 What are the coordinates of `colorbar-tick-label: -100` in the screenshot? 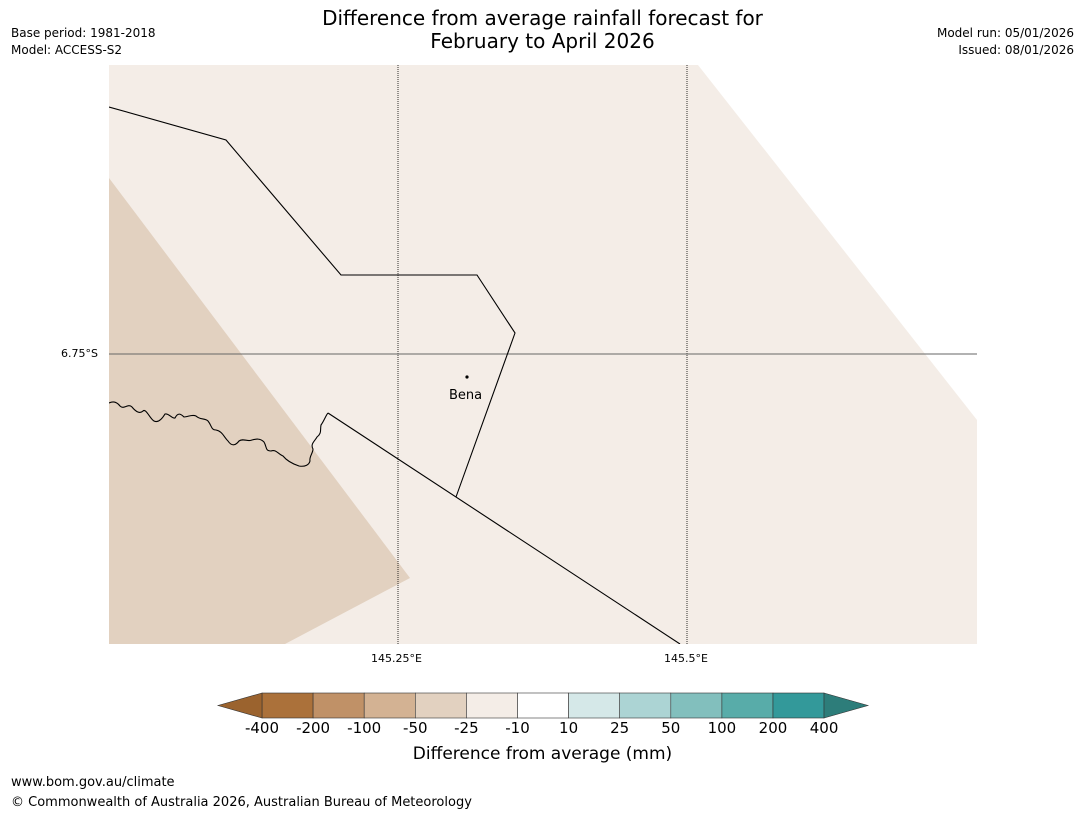 It's located at (364, 728).